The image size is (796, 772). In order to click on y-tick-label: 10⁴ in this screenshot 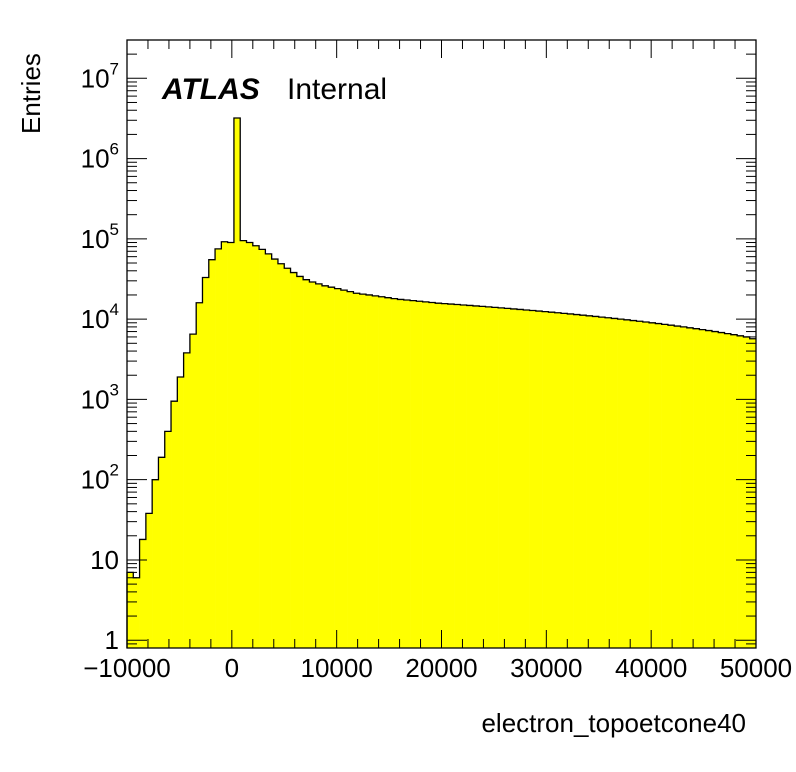, I will do `click(100, 317)`.